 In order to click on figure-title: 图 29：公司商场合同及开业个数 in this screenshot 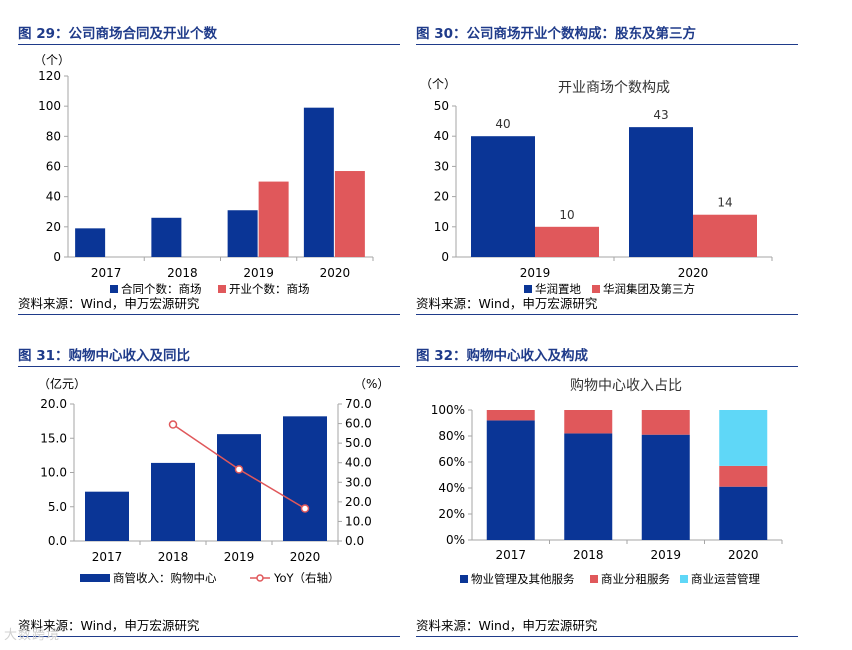, I will do `click(209, 34)`.